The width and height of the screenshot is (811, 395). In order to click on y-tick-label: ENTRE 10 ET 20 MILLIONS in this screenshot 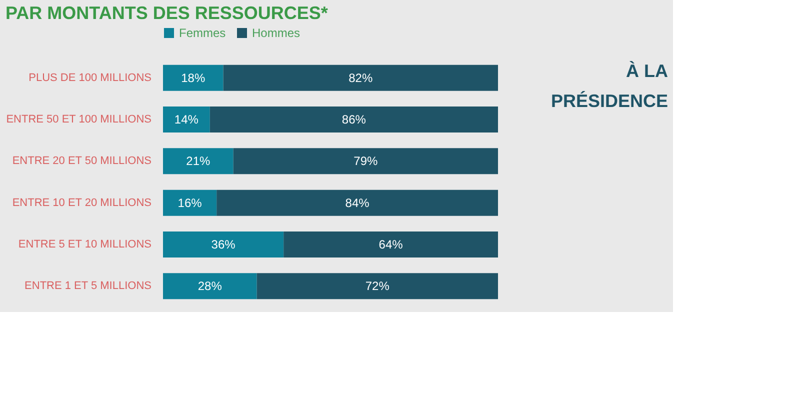, I will do `click(82, 202)`.